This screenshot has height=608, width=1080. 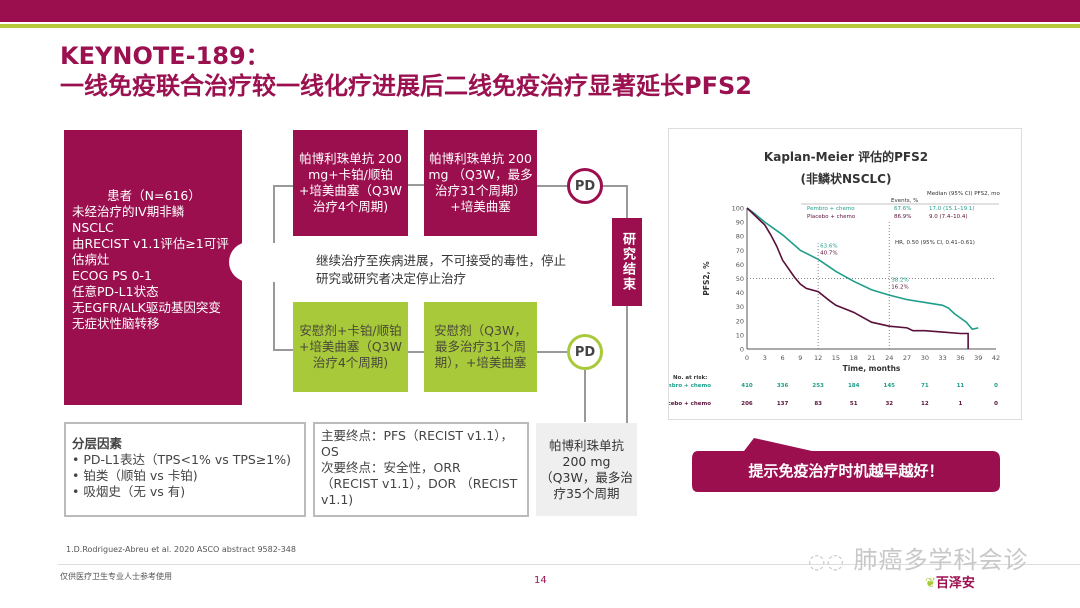 I want to click on x-tick-label: 24, so click(x=889, y=358).